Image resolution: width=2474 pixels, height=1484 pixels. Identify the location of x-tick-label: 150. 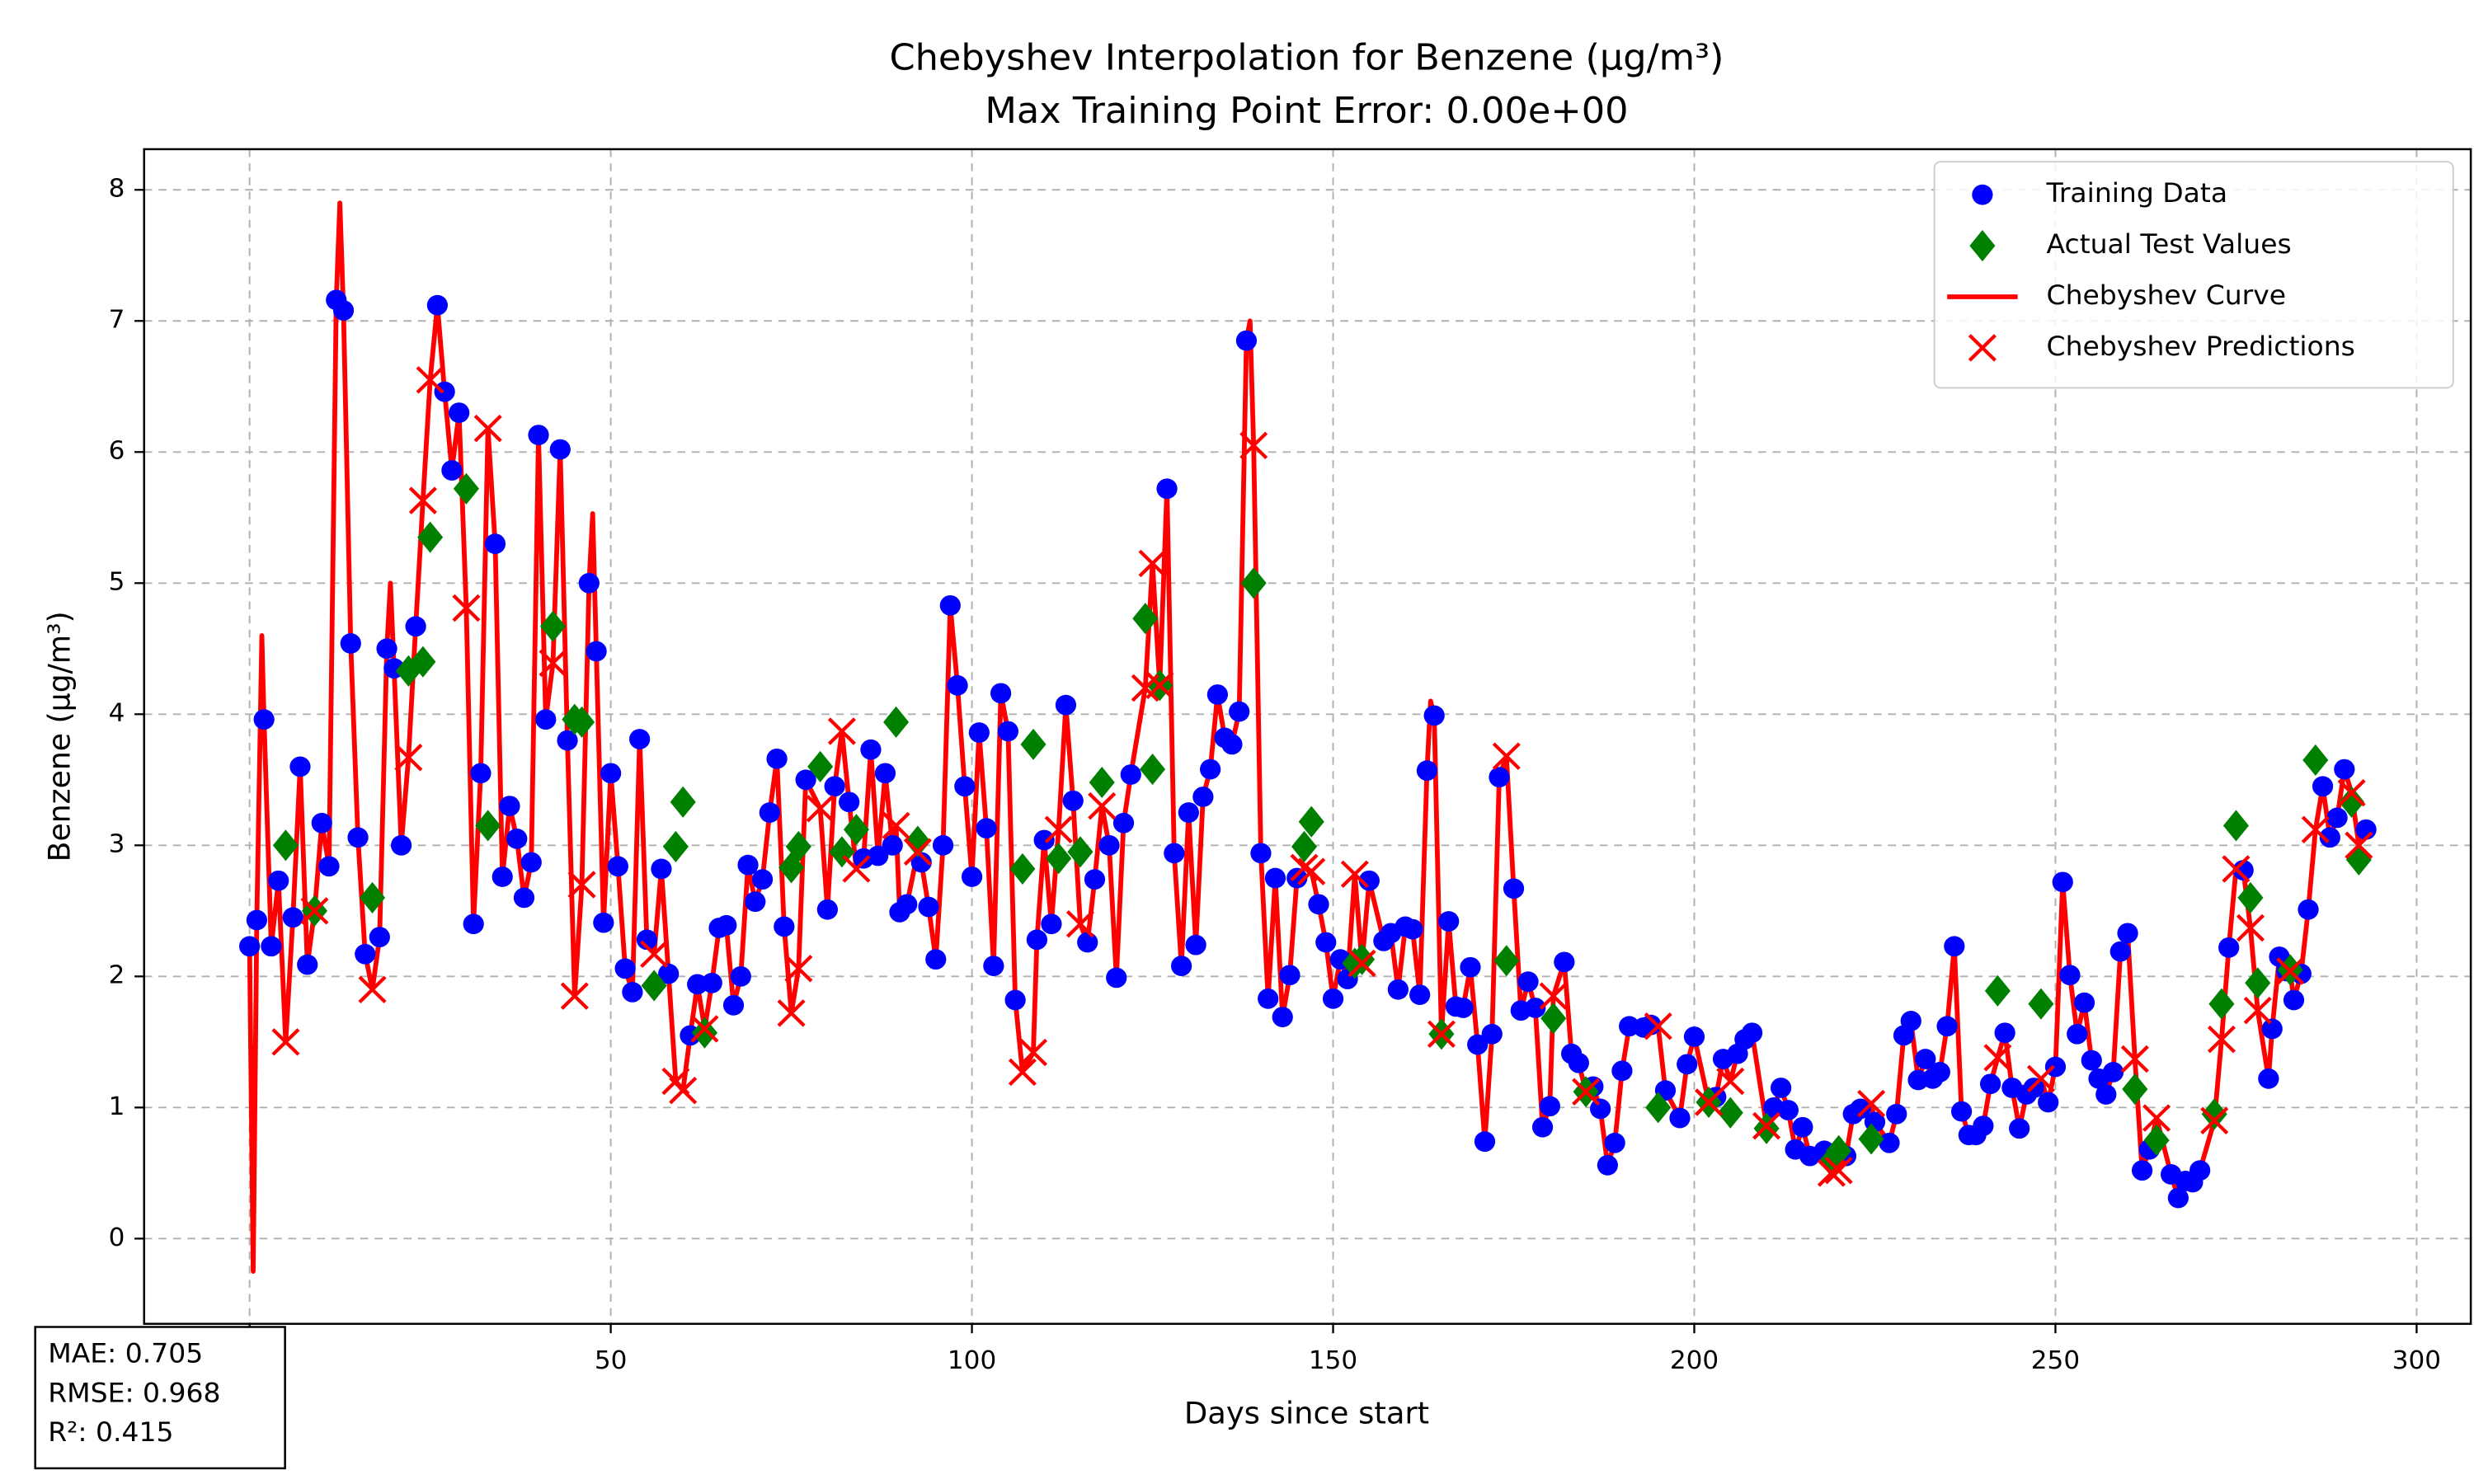
(1333, 1360).